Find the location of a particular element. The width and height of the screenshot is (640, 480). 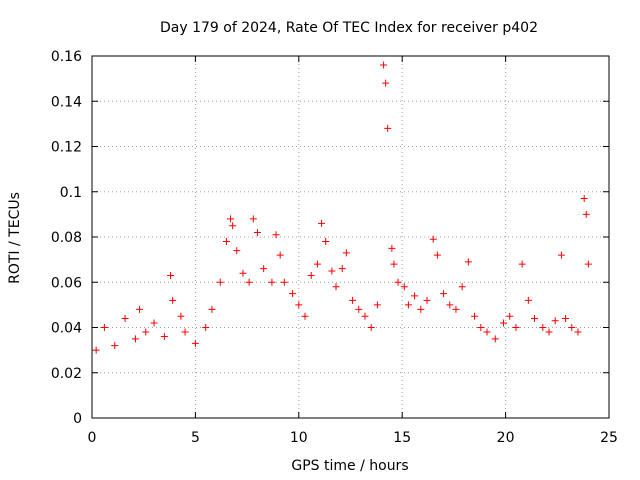

y-tick-label: 0.1 is located at coordinates (71, 193).